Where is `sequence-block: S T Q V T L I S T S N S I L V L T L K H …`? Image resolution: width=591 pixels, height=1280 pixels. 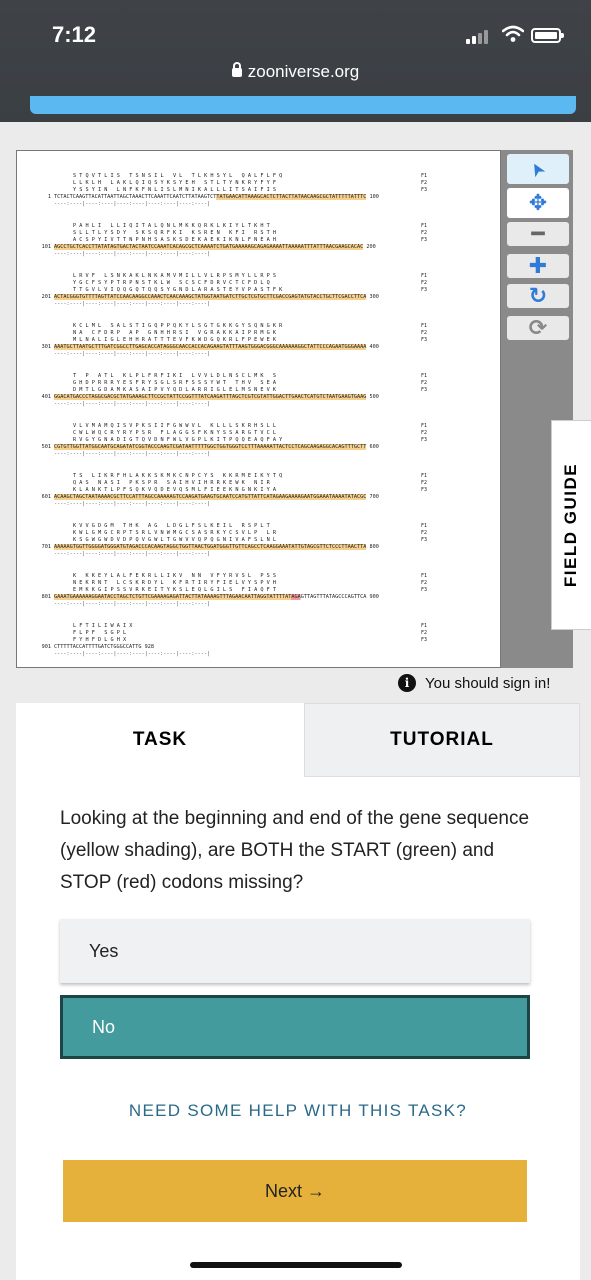
sequence-block: S T Q V T L I S T S N S I L V L T L K H … is located at coordinates (206, 190).